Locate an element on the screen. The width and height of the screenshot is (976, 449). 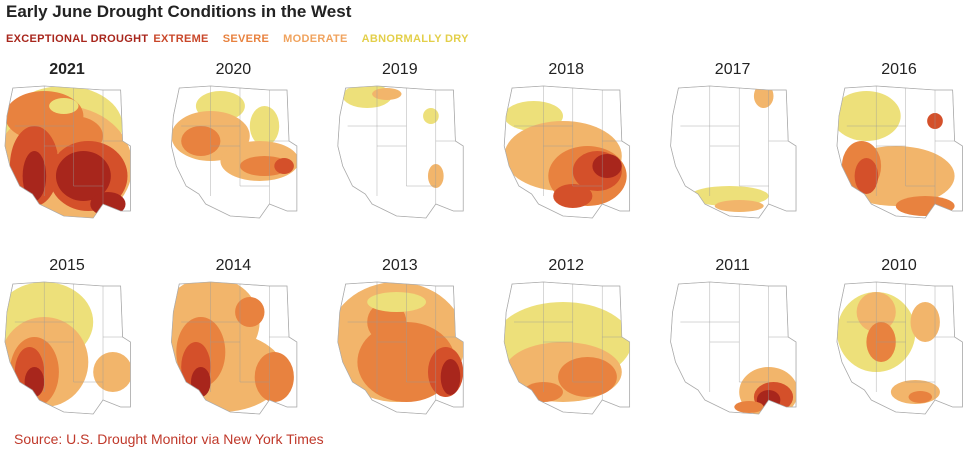
legend-label: ABNORMALLY DRY is located at coordinates (415, 39).